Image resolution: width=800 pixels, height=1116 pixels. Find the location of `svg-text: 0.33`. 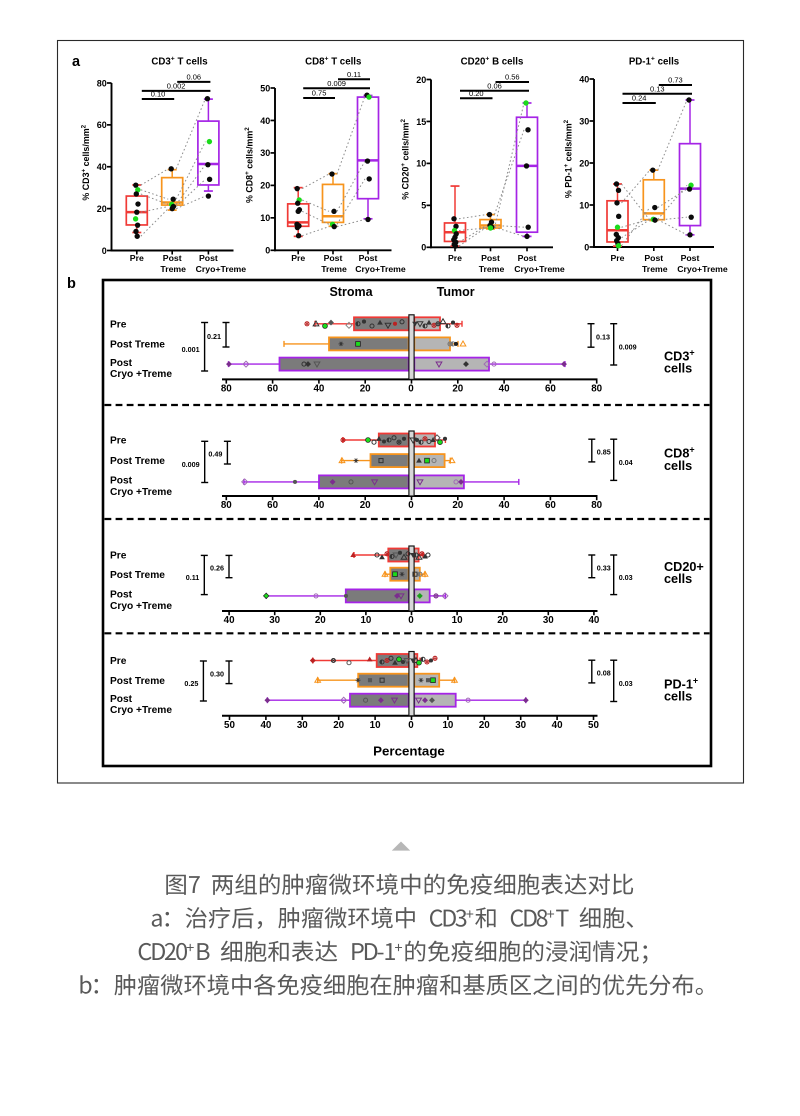

svg-text: 0.33 is located at coordinates (604, 567).